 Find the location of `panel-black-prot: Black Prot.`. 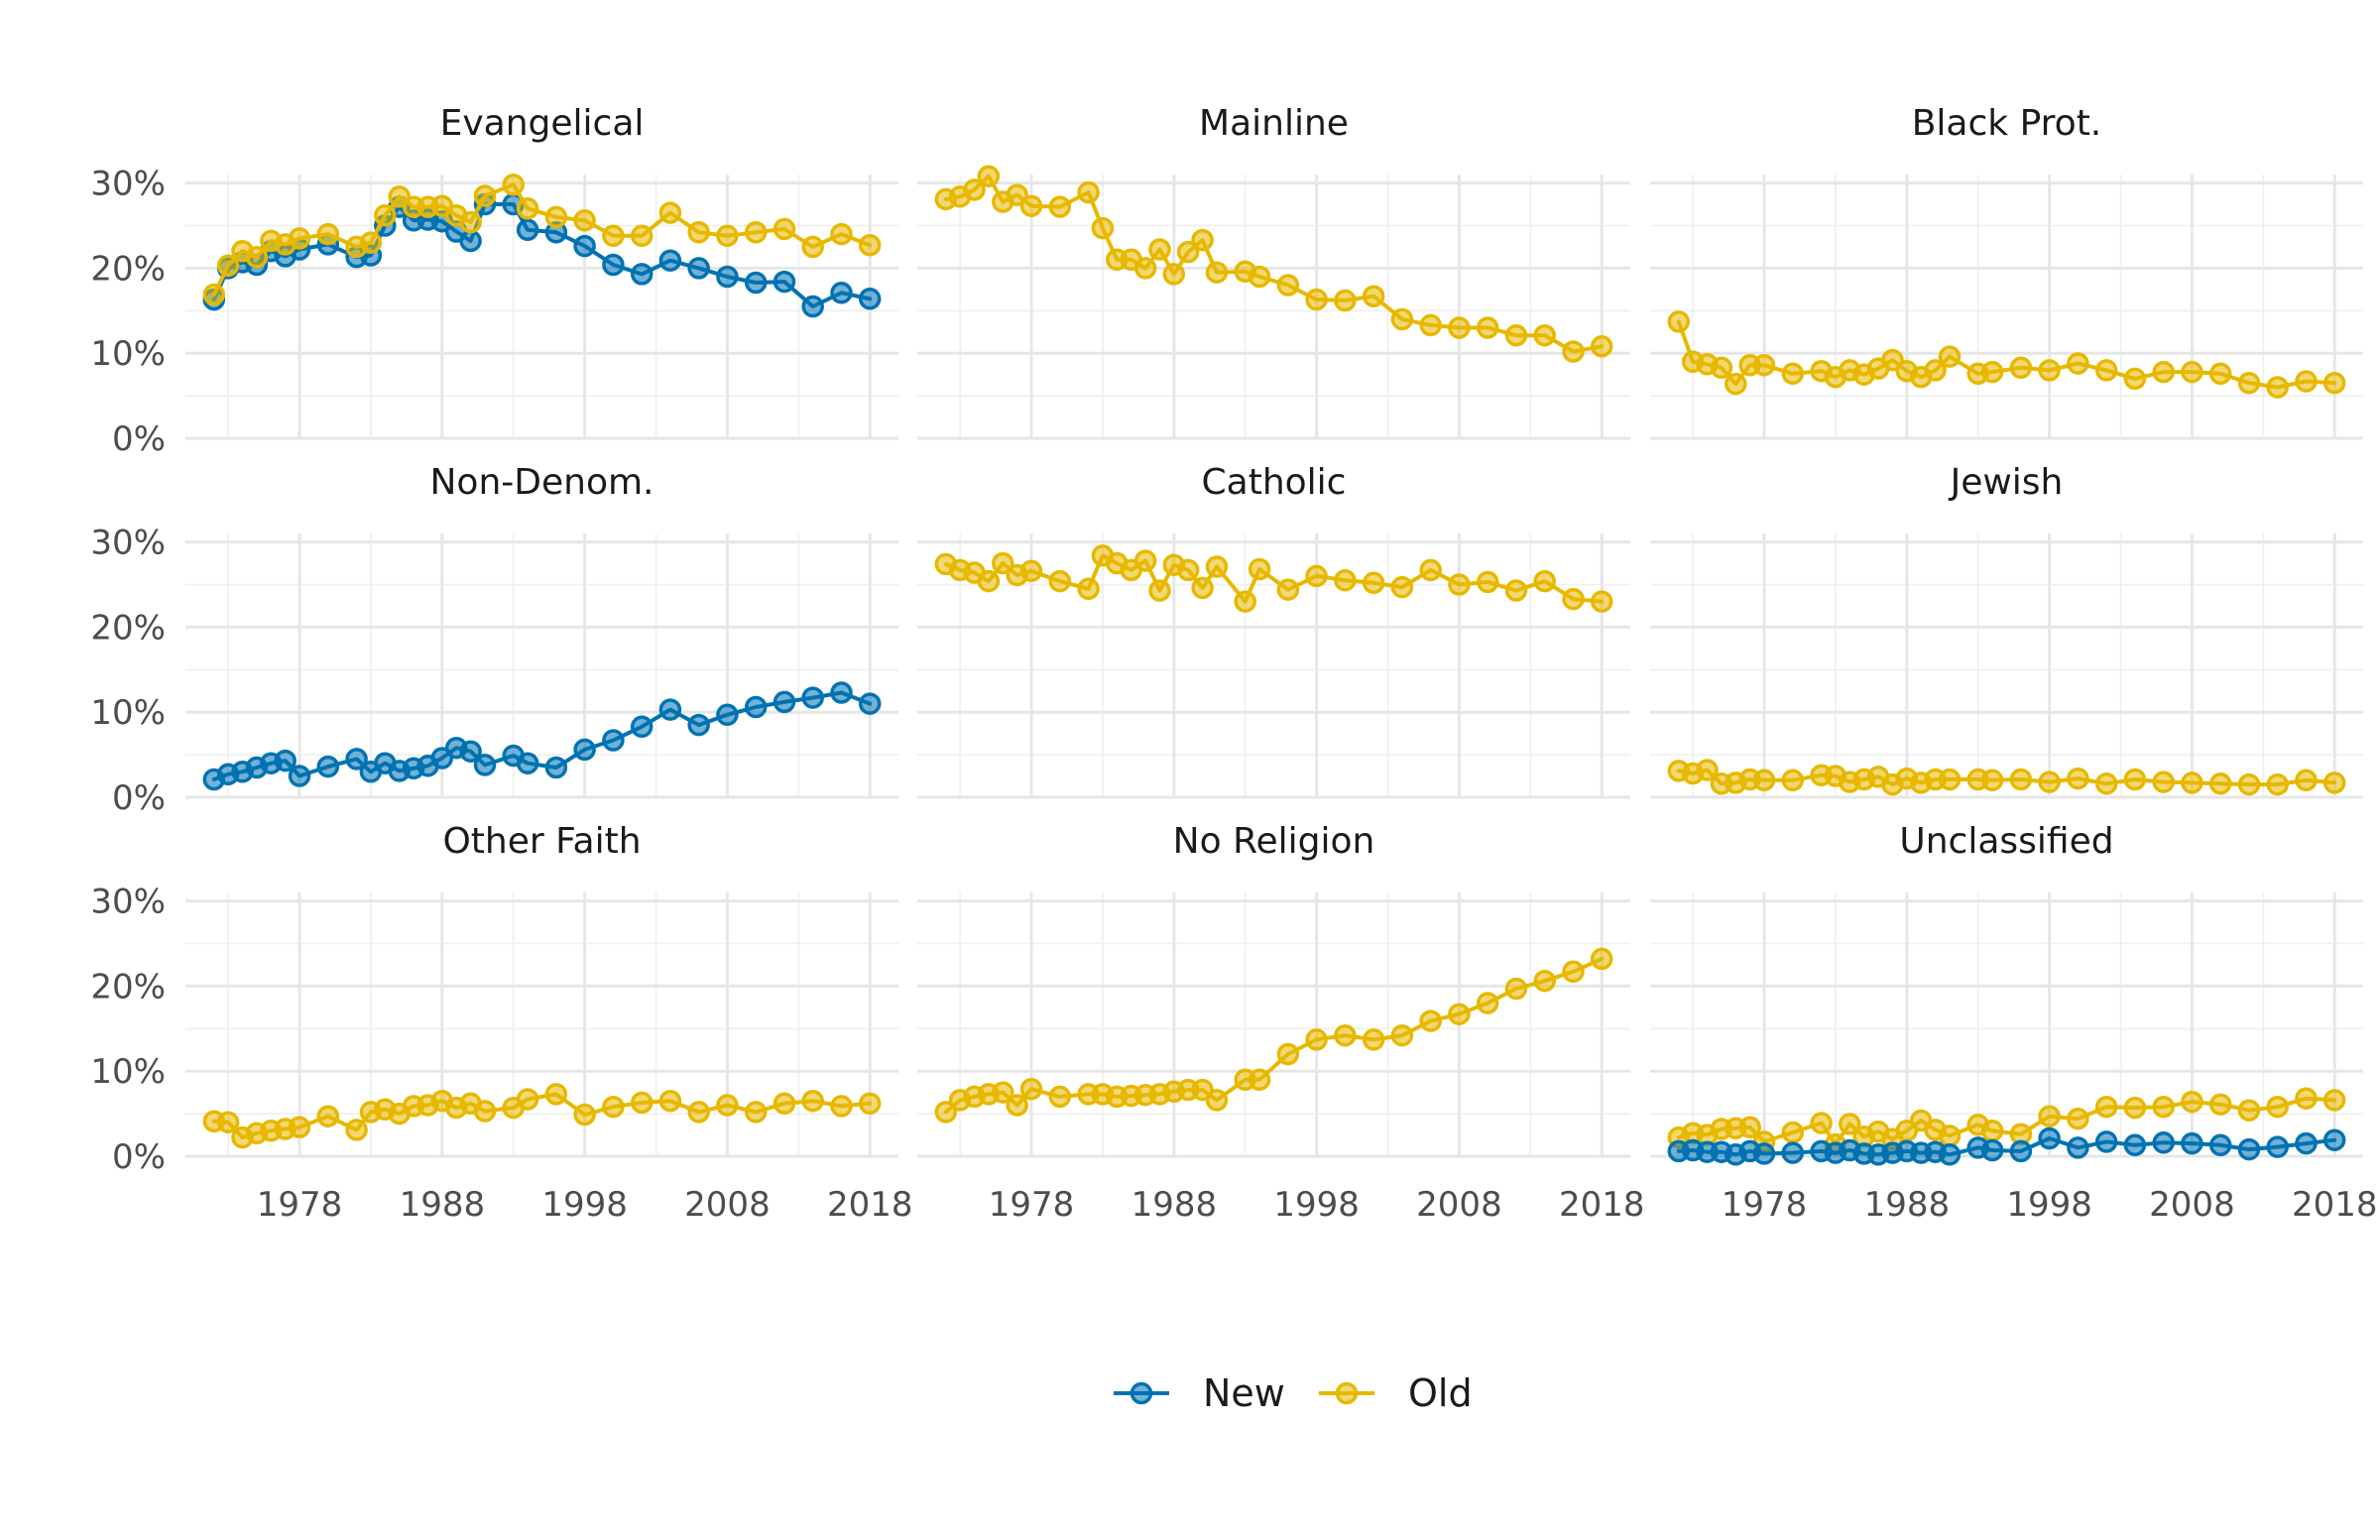

panel-black-prot: Black Prot. is located at coordinates (2006, 271).